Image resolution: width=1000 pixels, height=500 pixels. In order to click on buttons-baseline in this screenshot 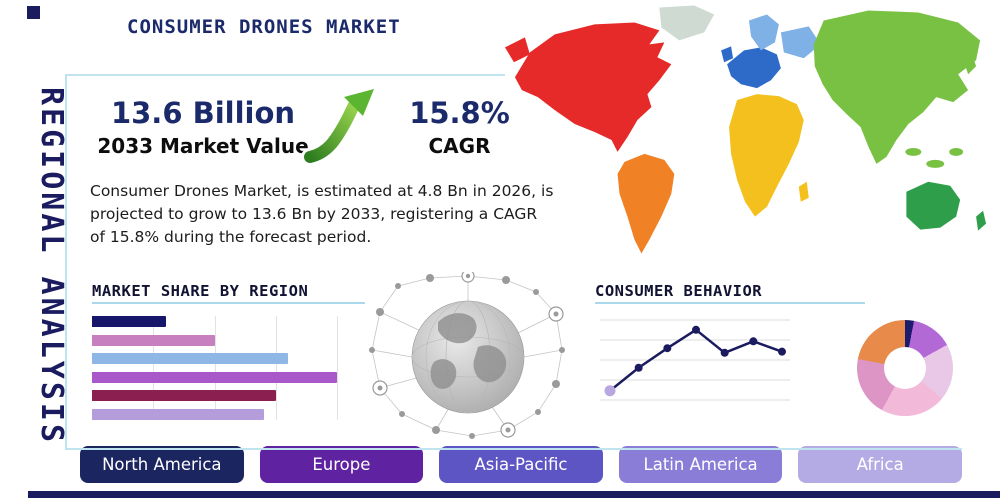, I will do `click(513, 449)`.